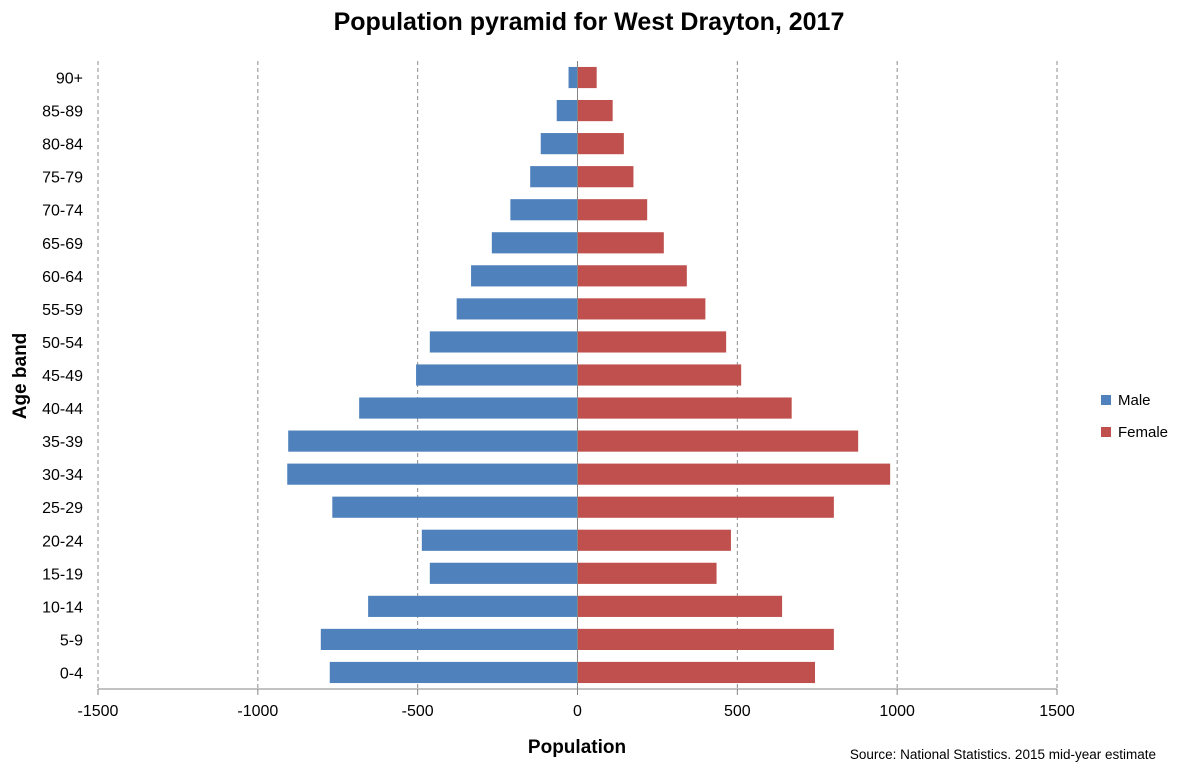  Describe the element at coordinates (62, 112) in the screenshot. I see `y-tick-label: 85-89` at that location.